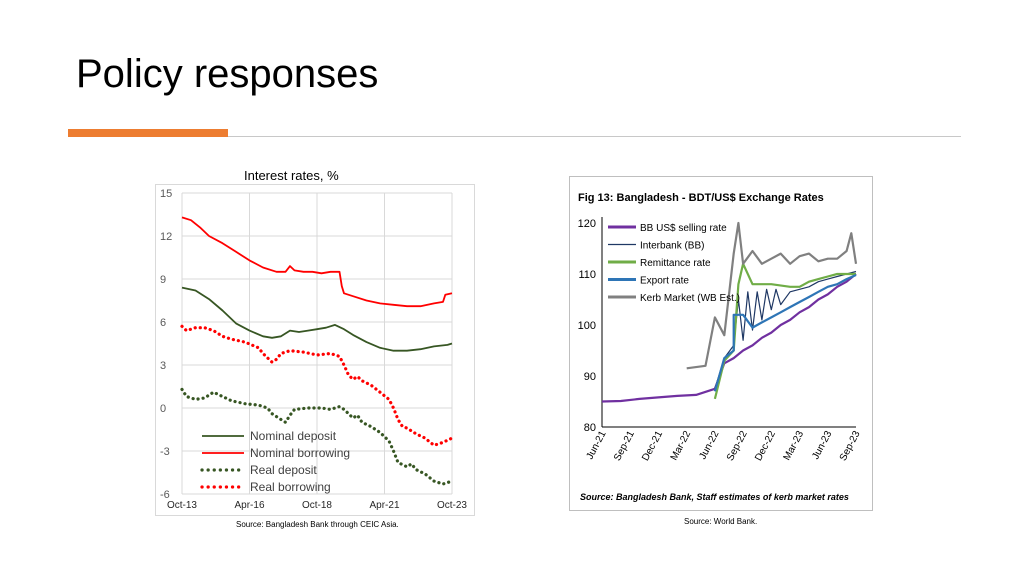  I want to click on legend-label-nominal-borrowing: Nominal borrowing, so click(300, 453).